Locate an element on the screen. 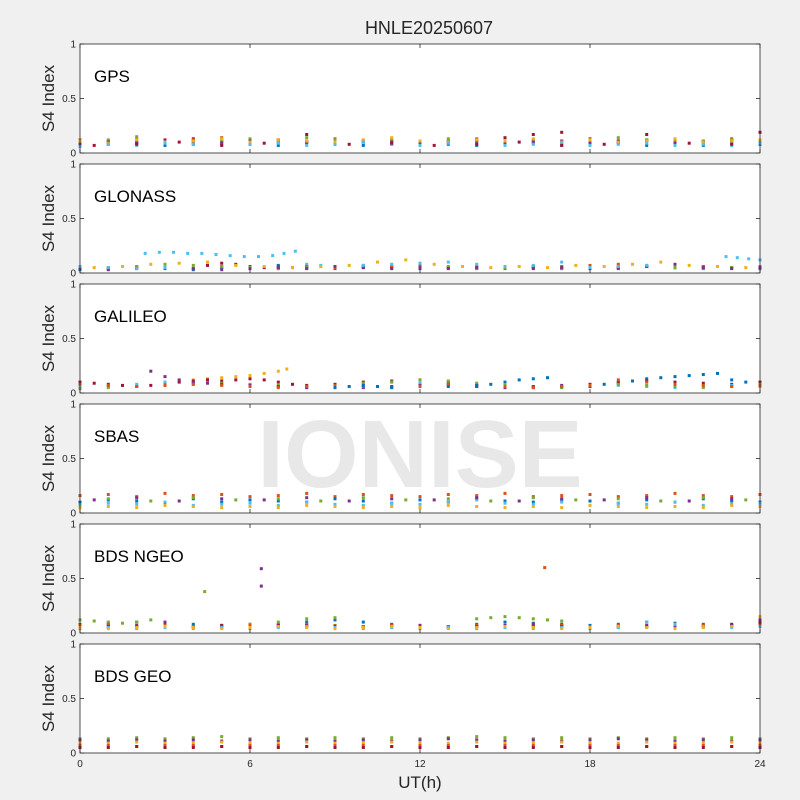 The image size is (800, 800). y-tick-label: 1 is located at coordinates (73, 525).